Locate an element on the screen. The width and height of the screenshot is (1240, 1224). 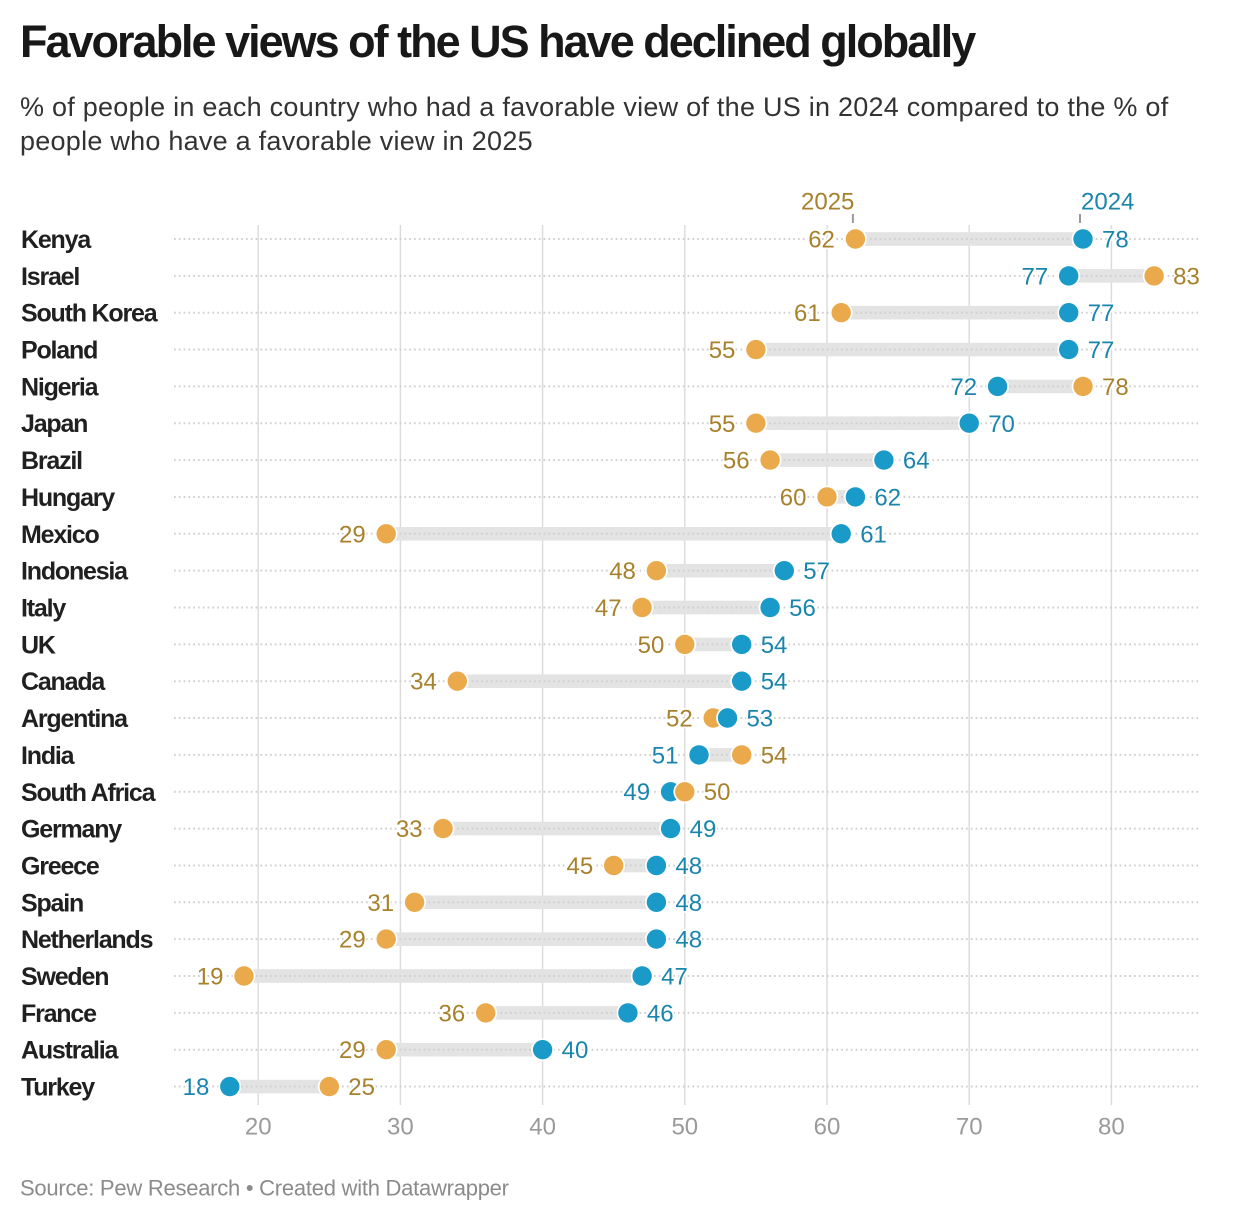
svg-text: Mexico is located at coordinates (60, 535).